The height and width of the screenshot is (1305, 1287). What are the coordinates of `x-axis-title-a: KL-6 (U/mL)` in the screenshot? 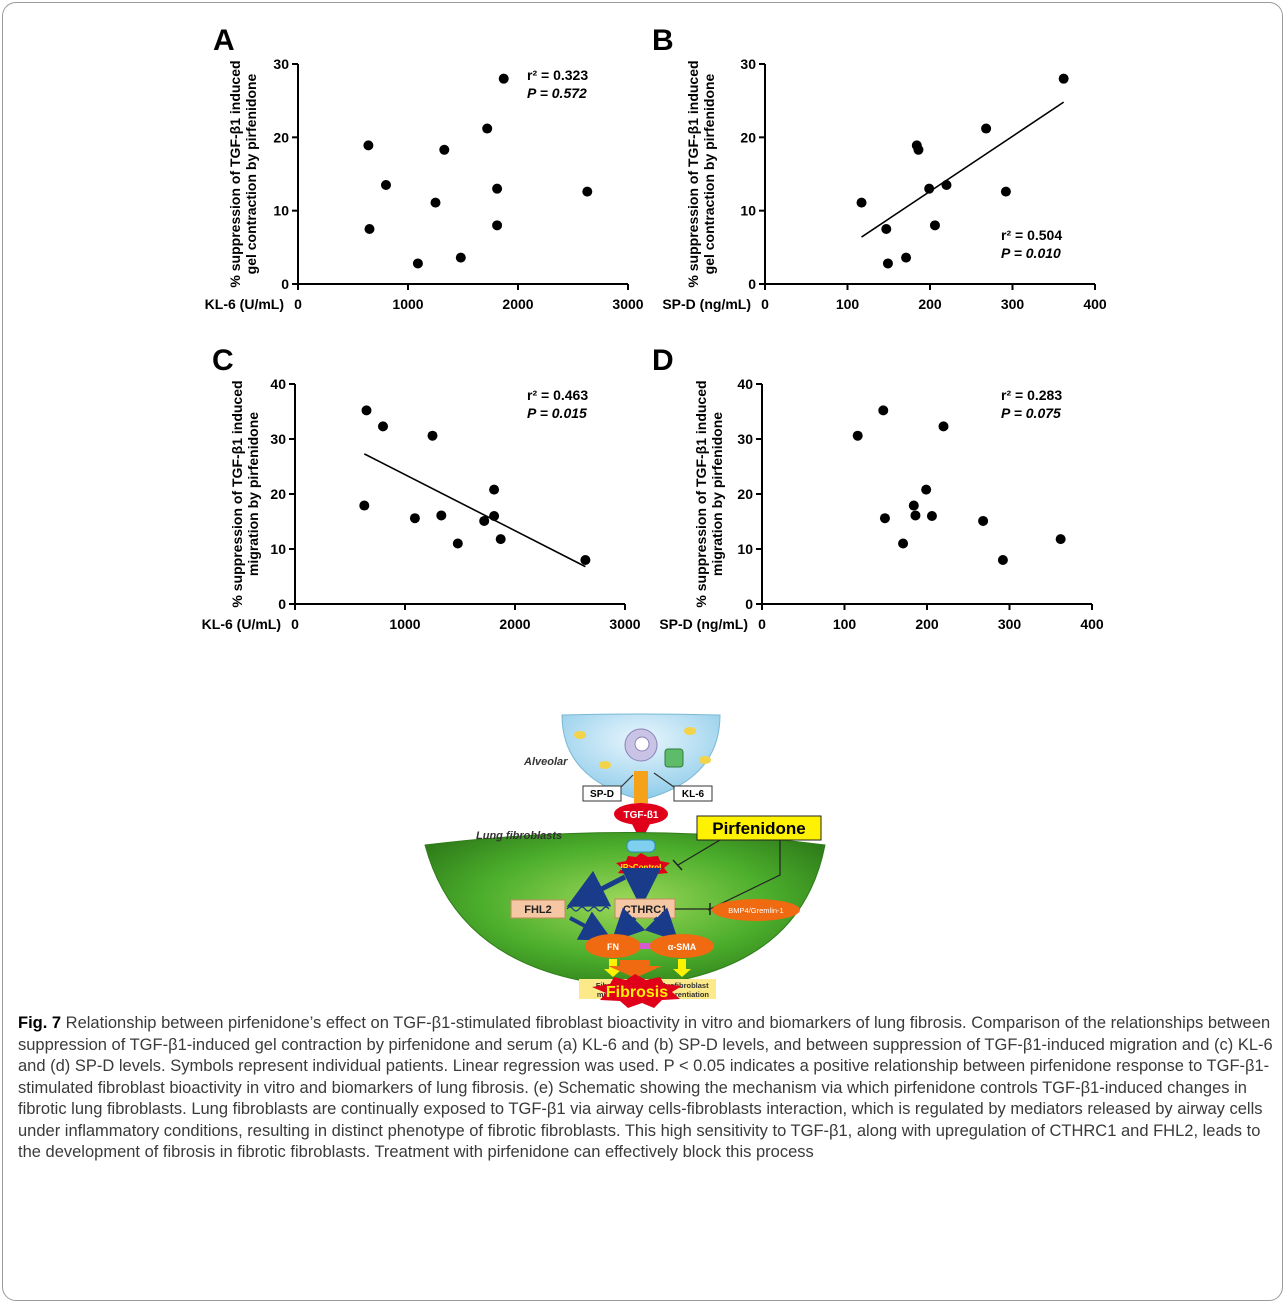 It's located at (244, 304).